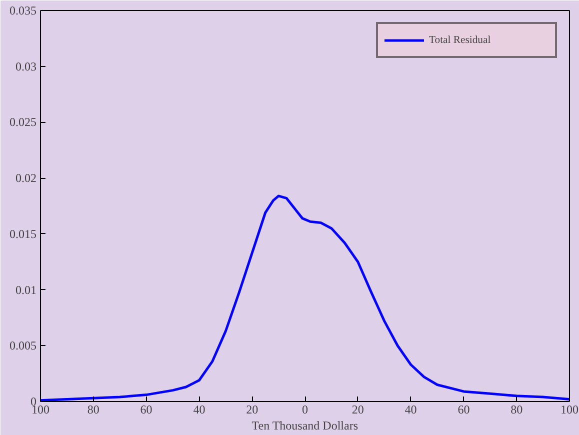 Image resolution: width=579 pixels, height=435 pixels. I want to click on y-tick-label: 0.015, so click(23, 233).